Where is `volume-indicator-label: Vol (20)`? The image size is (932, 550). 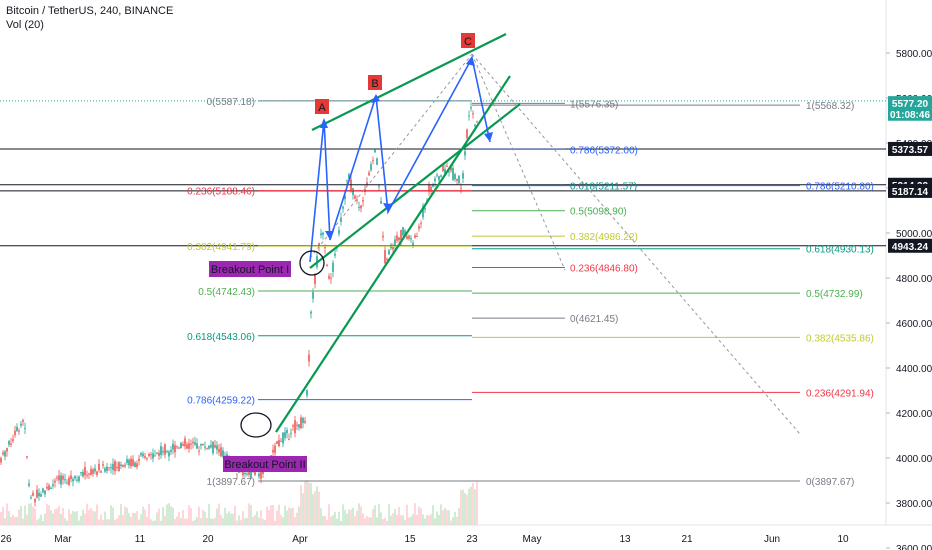 volume-indicator-label: Vol (20) is located at coordinates (25, 25).